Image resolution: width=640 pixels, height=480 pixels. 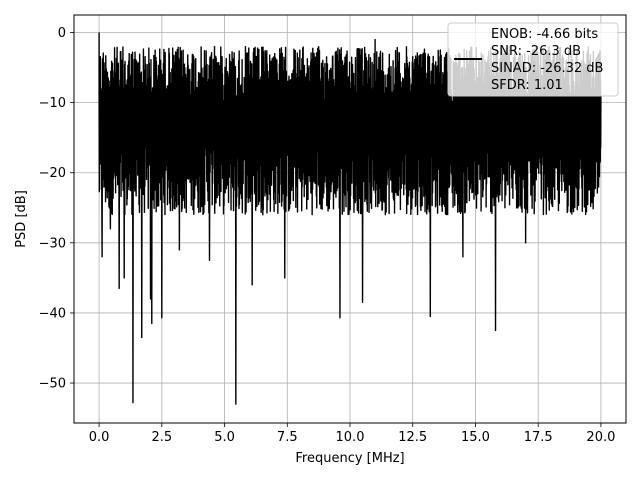 I want to click on legend-enob: ENOB: -4.66 bits, so click(x=544, y=34).